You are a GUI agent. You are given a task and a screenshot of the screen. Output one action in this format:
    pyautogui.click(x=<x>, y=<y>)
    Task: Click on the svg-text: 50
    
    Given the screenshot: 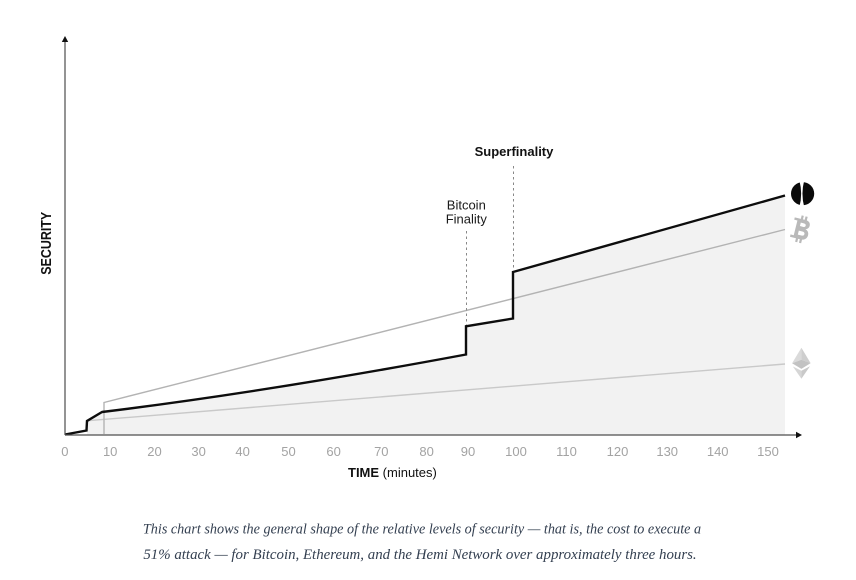 What is the action you would take?
    pyautogui.click(x=288, y=451)
    